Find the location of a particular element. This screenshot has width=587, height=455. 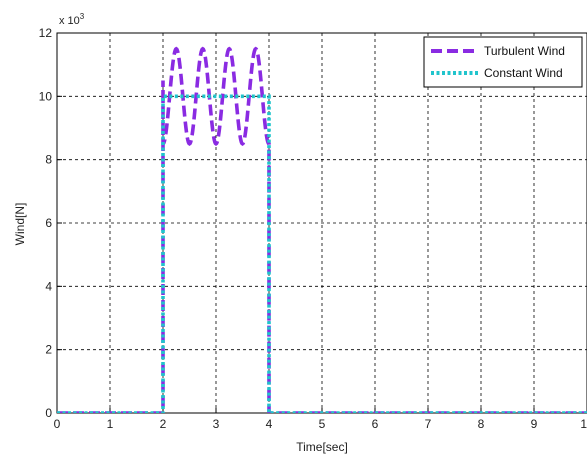

x-tick-label: 7 is located at coordinates (428, 424).